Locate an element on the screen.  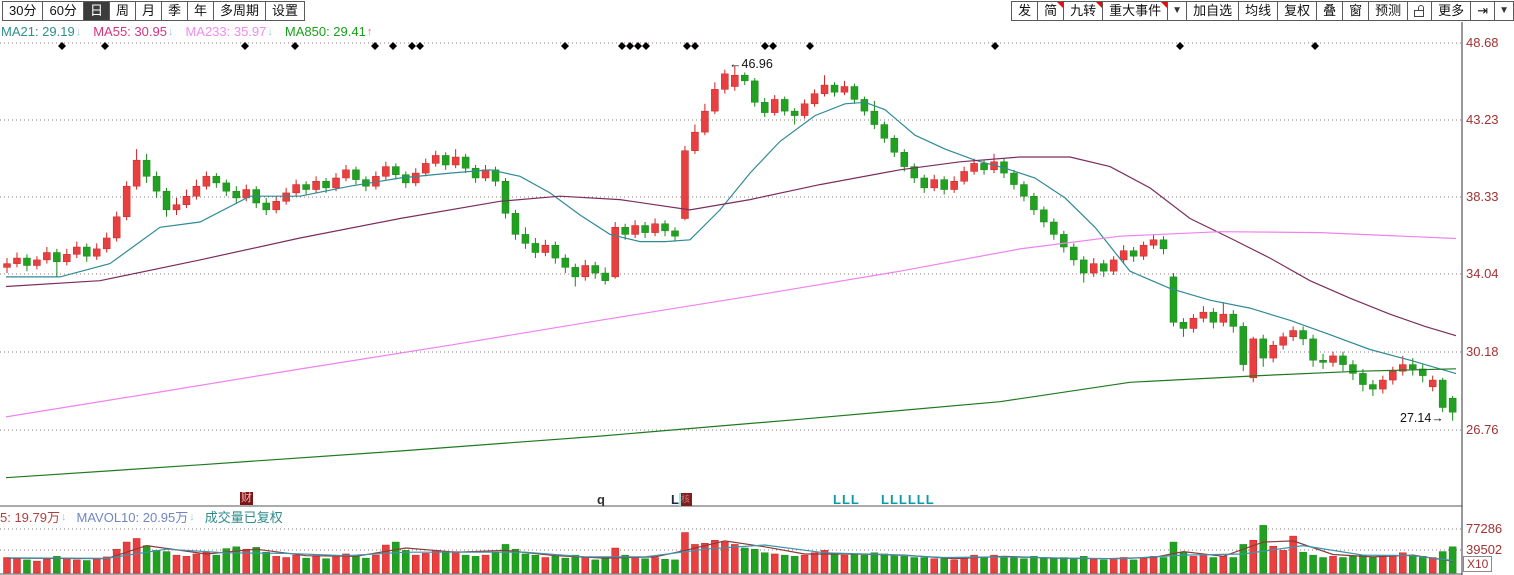
tool-button-叠: 叠 is located at coordinates (1330, 11).